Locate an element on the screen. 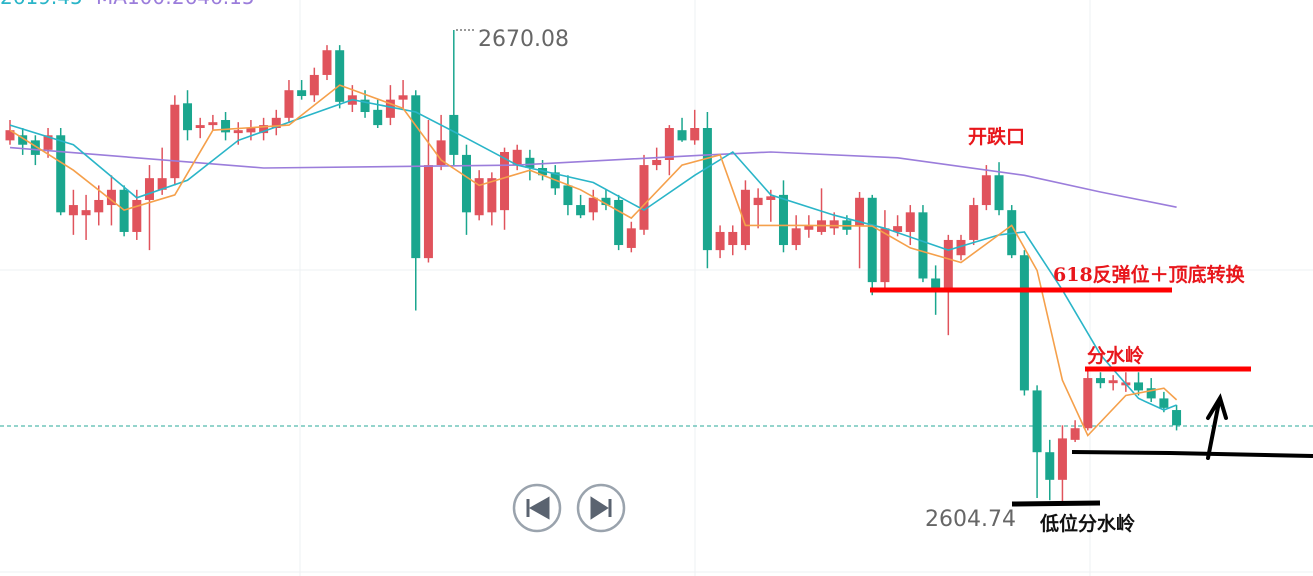  prev-icon is located at coordinates (538, 508).